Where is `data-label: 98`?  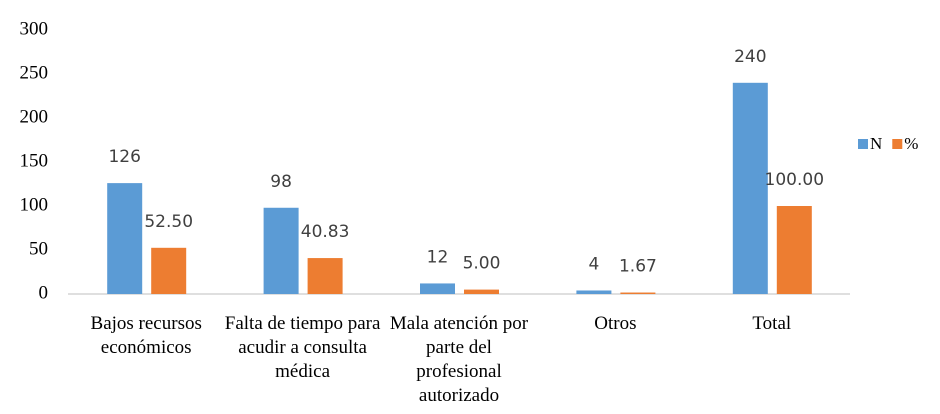 data-label: 98 is located at coordinates (281, 182).